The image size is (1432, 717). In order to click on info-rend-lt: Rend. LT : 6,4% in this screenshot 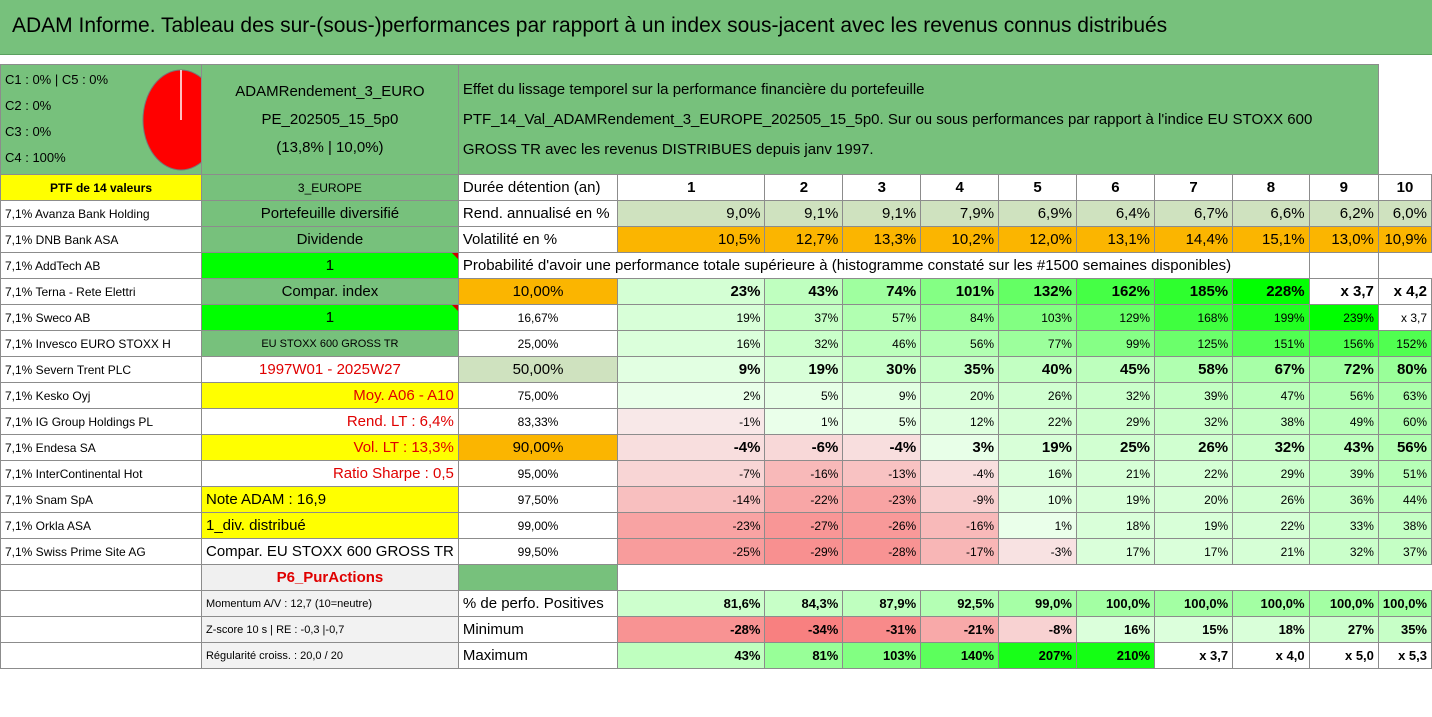, I will do `click(329, 421)`.